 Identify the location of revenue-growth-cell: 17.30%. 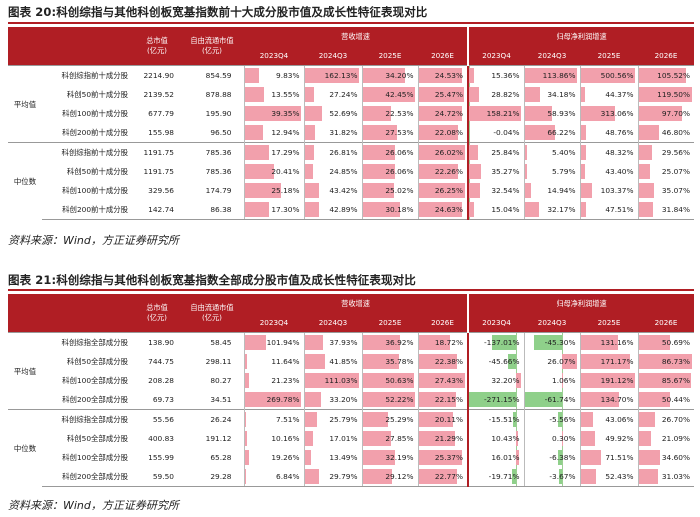
(273, 210).